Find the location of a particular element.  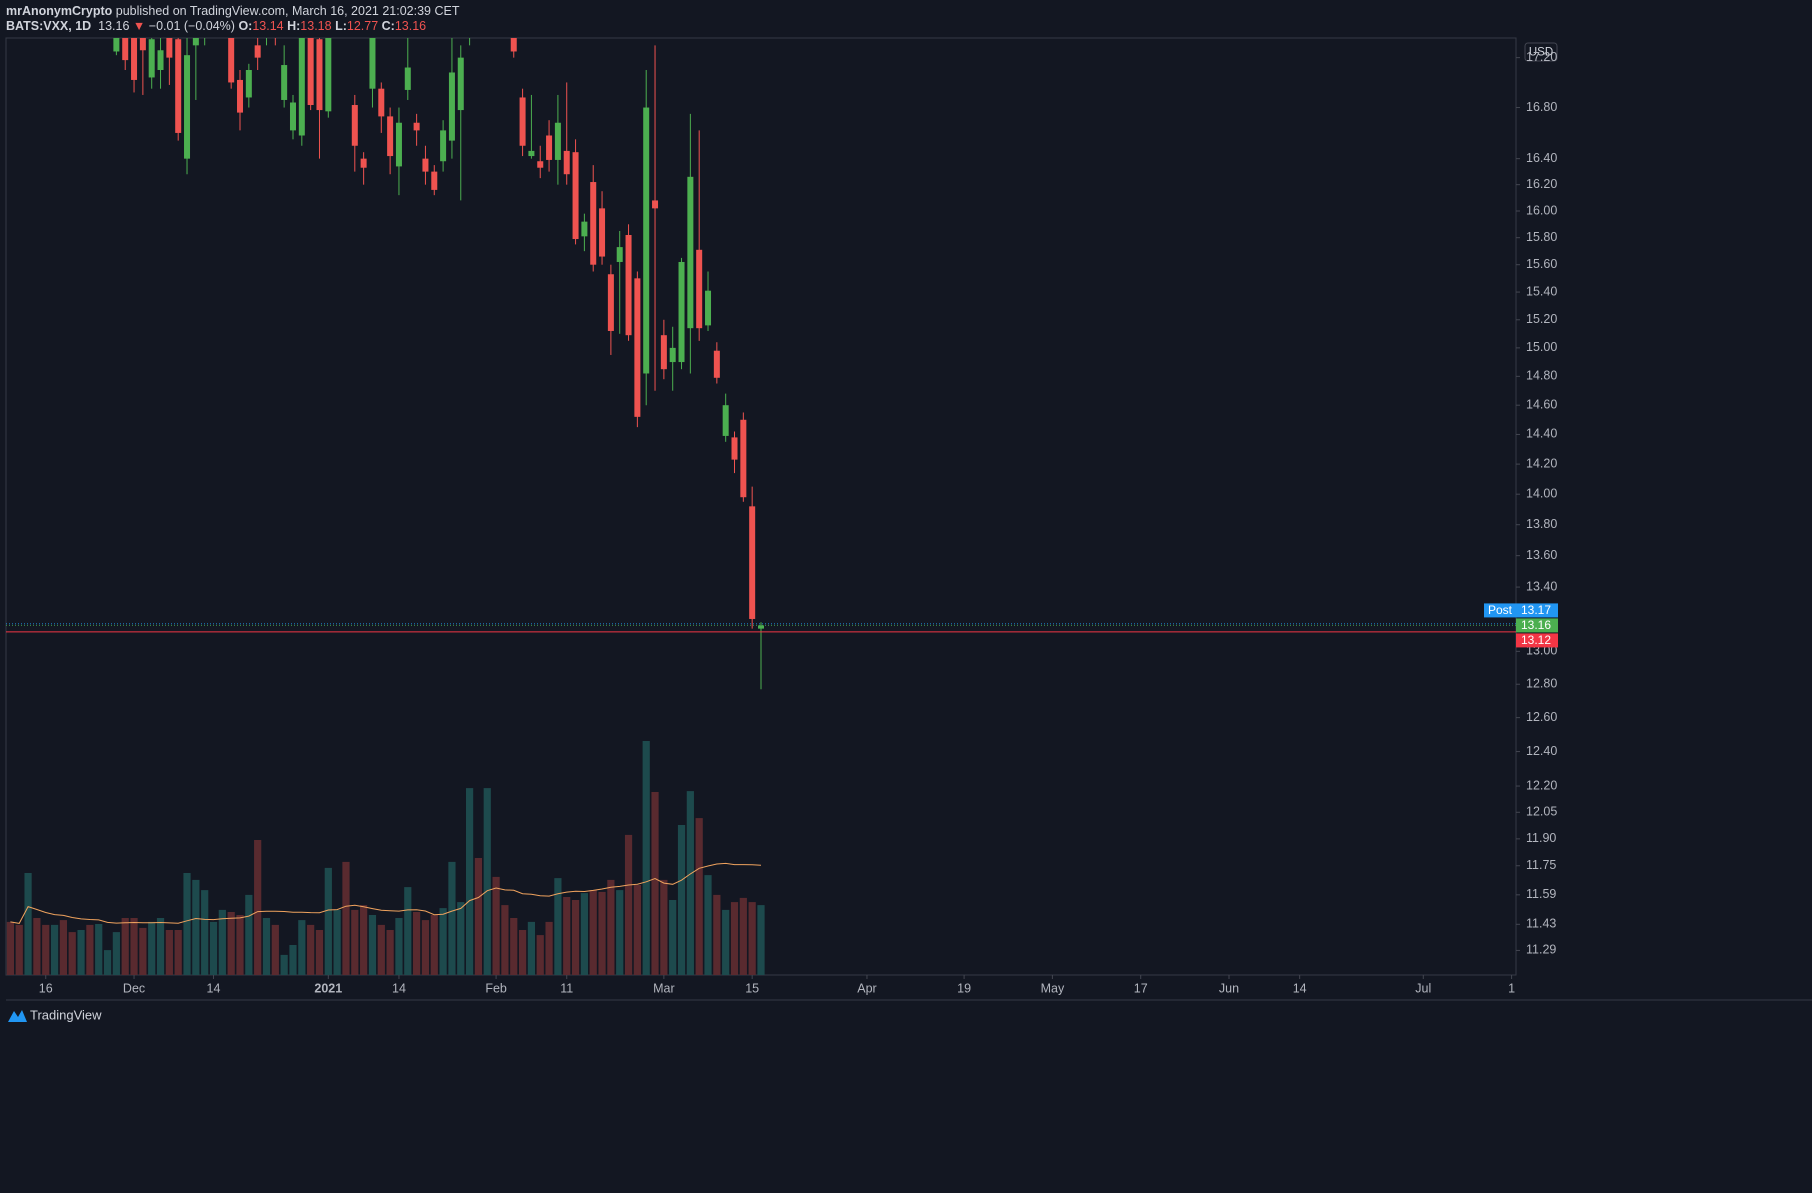

y-tick-label: 13.80 is located at coordinates (1541, 524).